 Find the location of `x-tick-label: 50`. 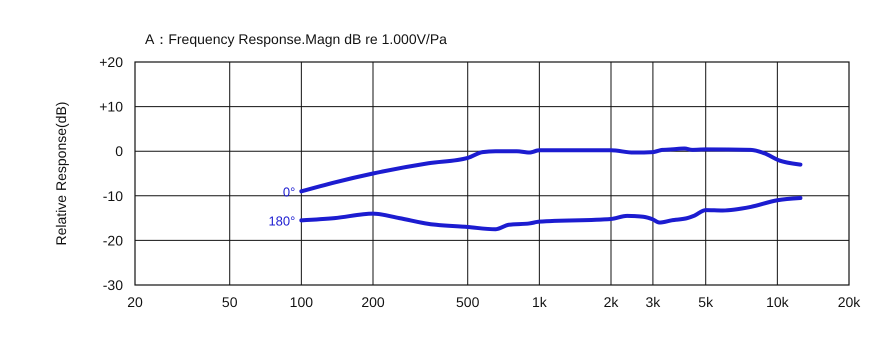

x-tick-label: 50 is located at coordinates (230, 302).